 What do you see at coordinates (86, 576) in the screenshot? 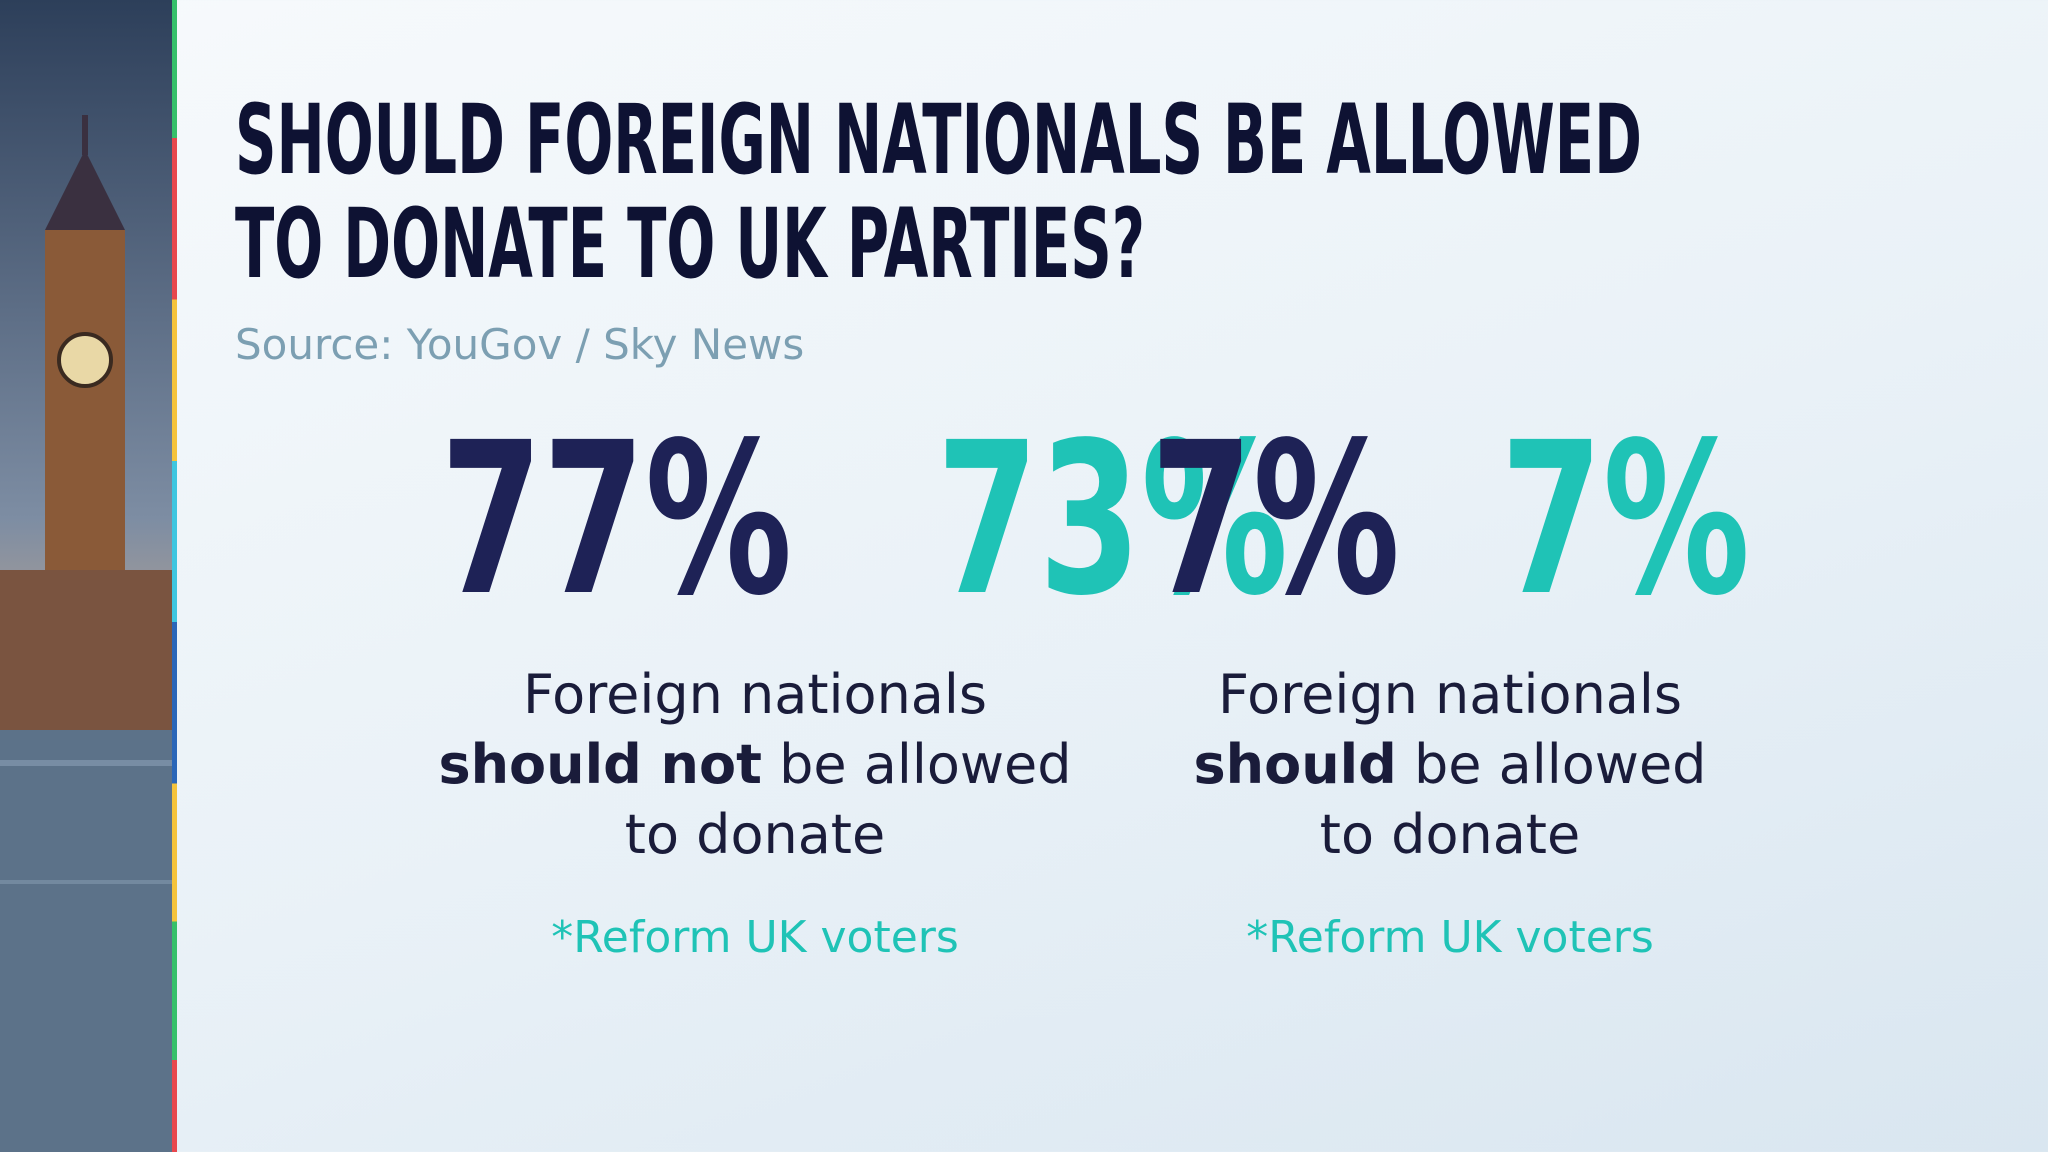
I see `background-photo` at bounding box center [86, 576].